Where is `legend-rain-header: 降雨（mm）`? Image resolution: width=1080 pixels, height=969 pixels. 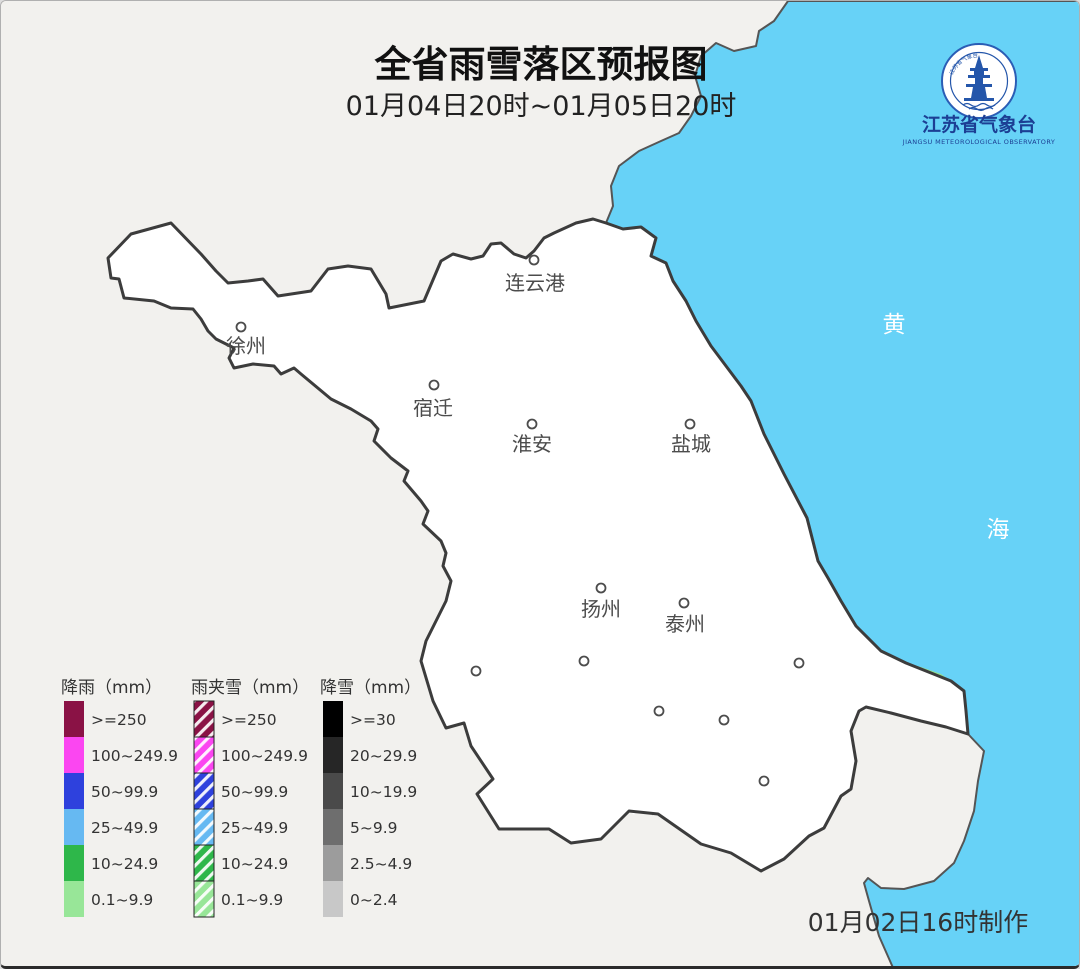 legend-rain-header: 降雨（mm） is located at coordinates (111, 688).